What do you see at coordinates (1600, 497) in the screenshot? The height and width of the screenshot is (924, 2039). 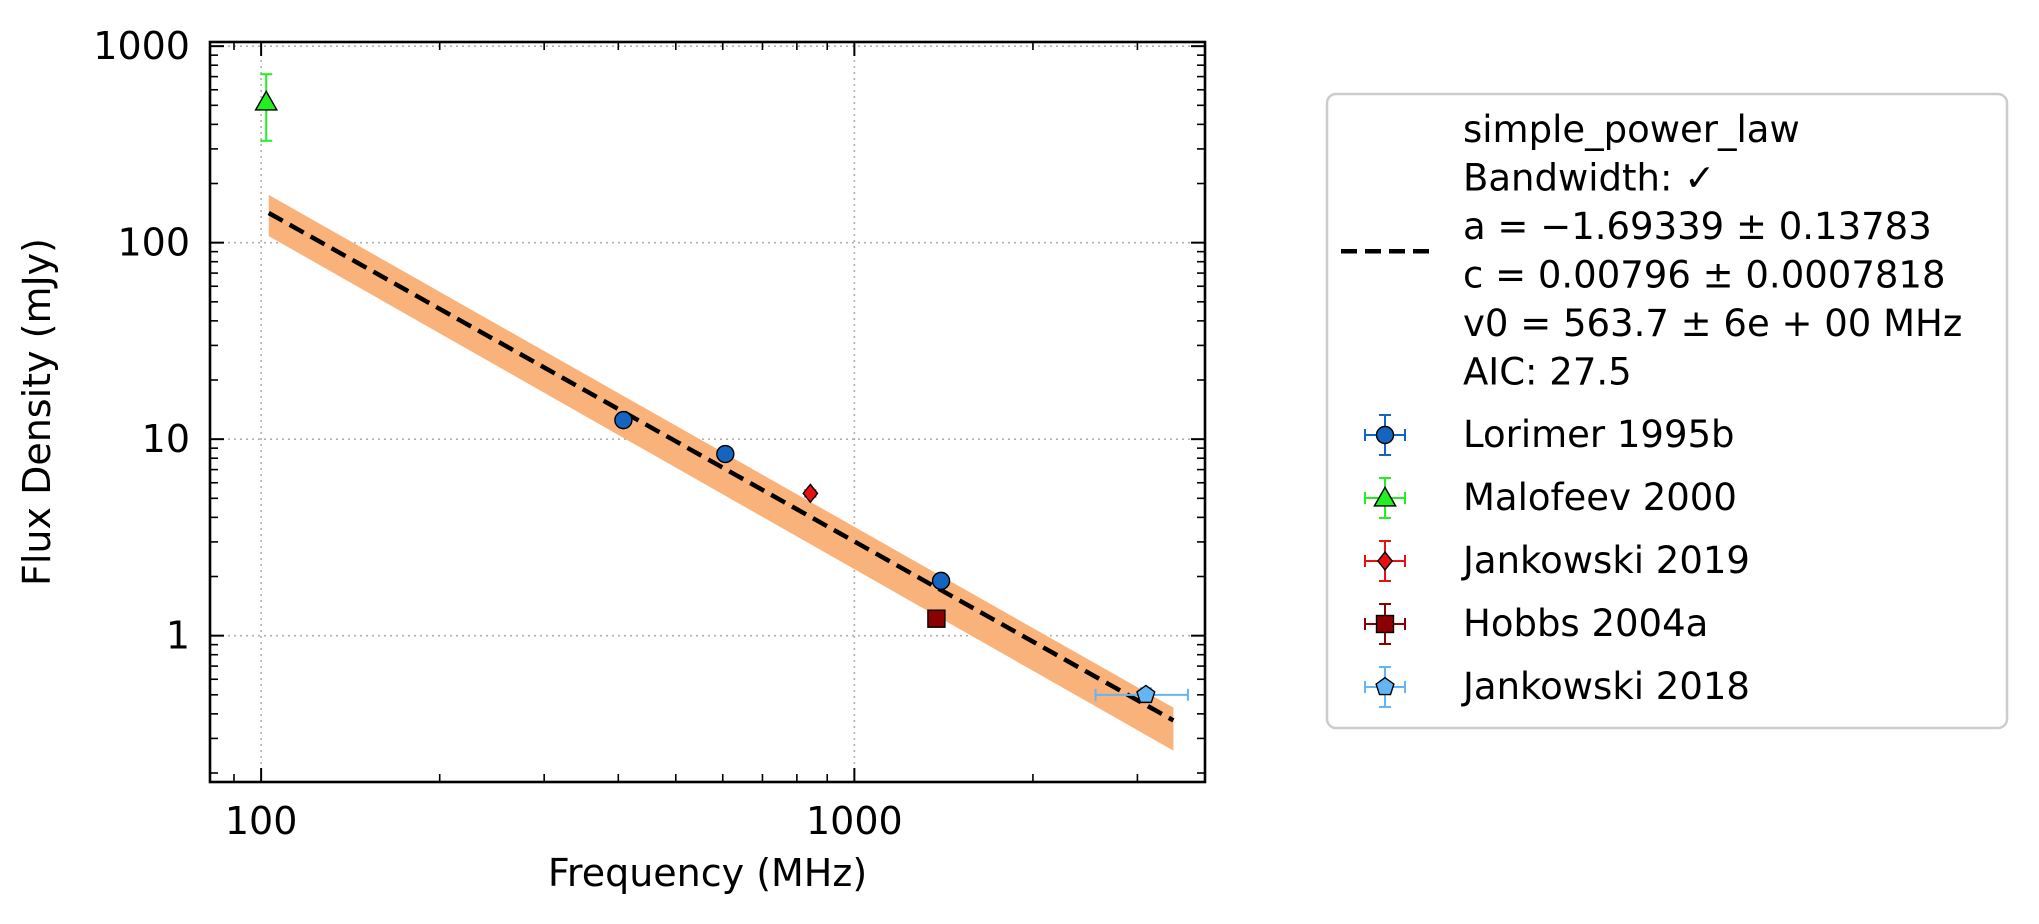 I see `legend-label: Malofeev 2000` at bounding box center [1600, 497].